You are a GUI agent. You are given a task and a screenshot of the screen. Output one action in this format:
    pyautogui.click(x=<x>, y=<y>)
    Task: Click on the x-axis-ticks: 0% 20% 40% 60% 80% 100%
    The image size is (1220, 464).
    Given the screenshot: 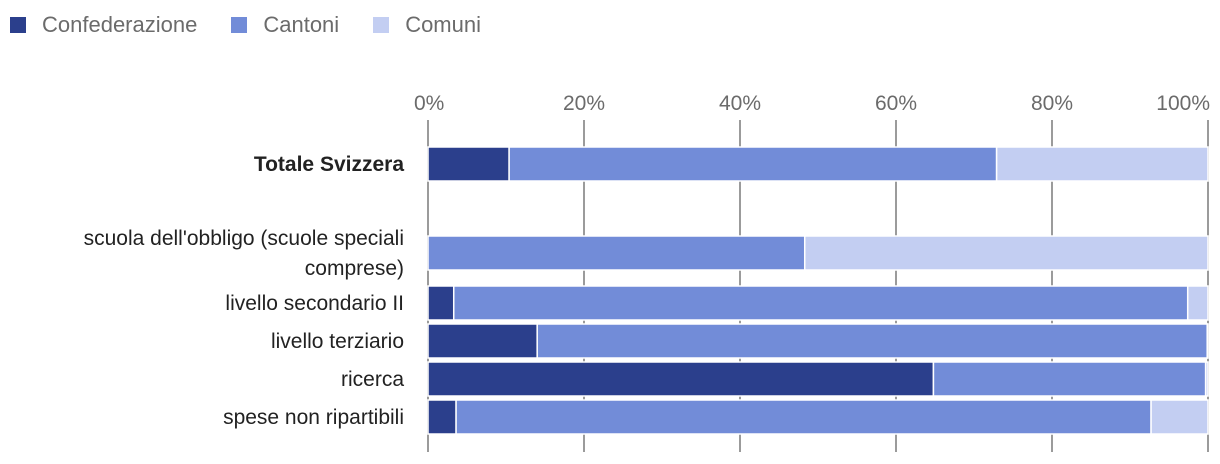 What is the action you would take?
    pyautogui.click(x=812, y=103)
    